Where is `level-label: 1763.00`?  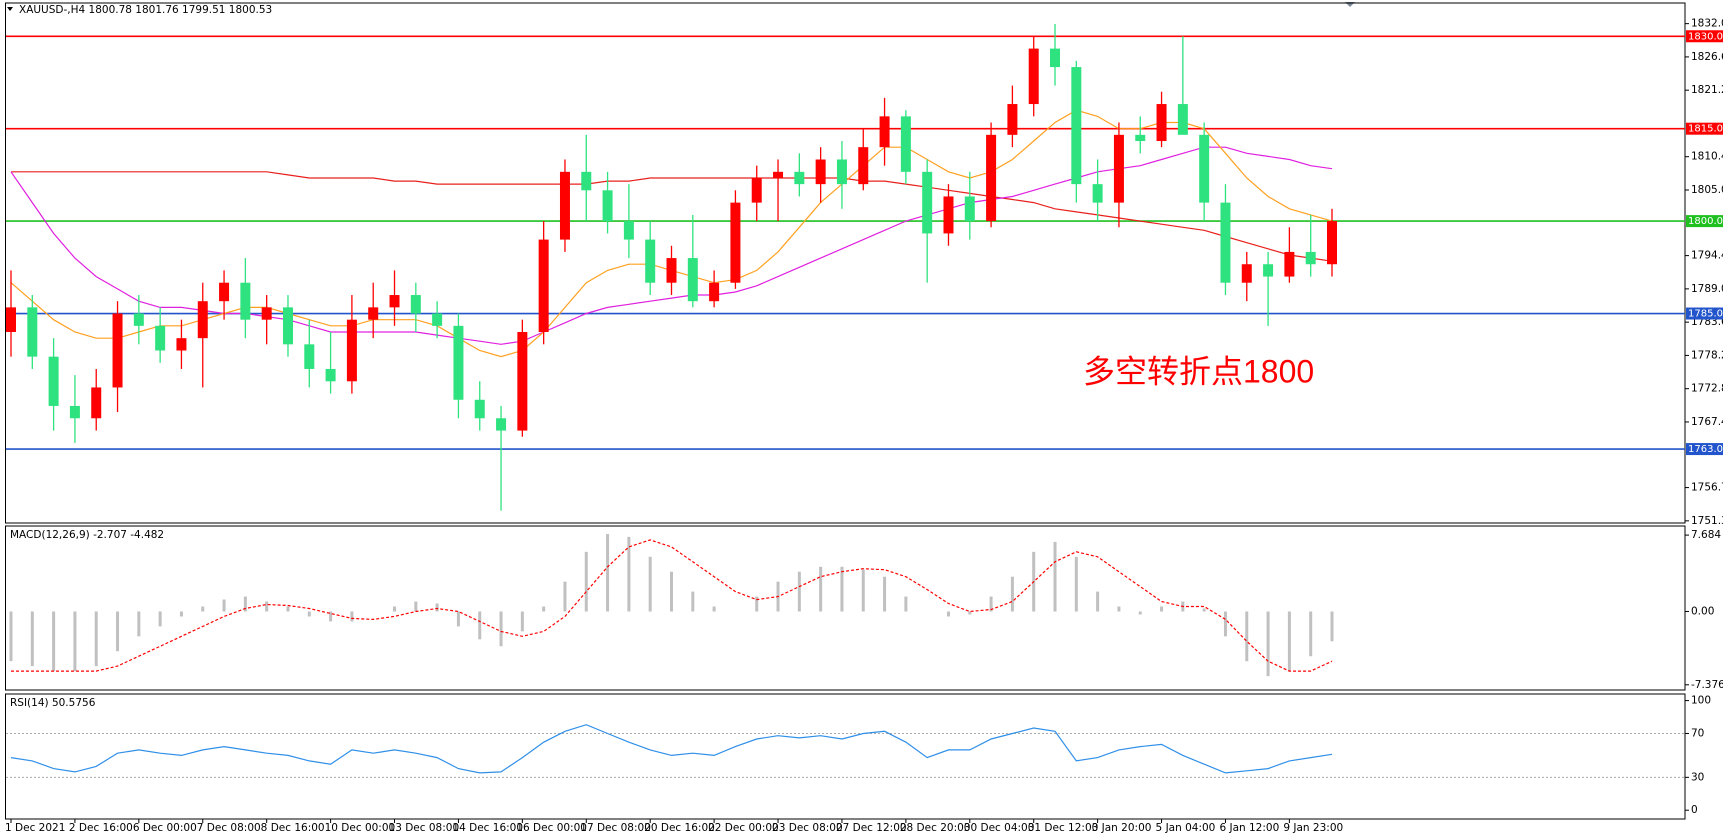
level-label: 1763.00 is located at coordinates (1705, 449).